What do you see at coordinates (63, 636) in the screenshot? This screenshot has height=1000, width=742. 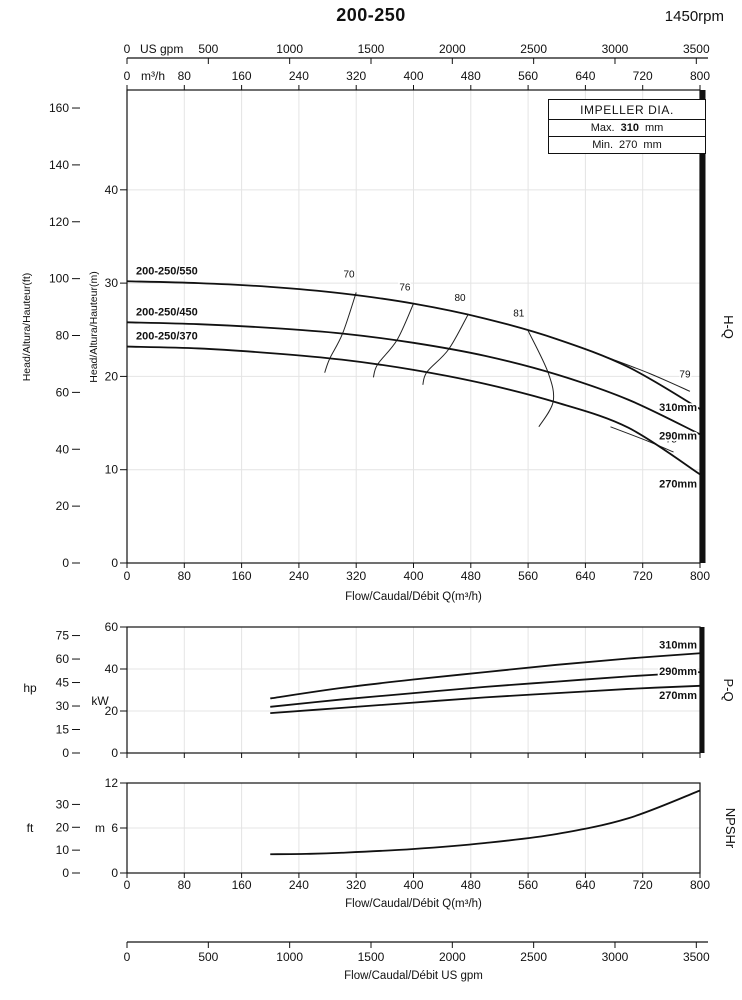 I see `tick-label: 75` at bounding box center [63, 636].